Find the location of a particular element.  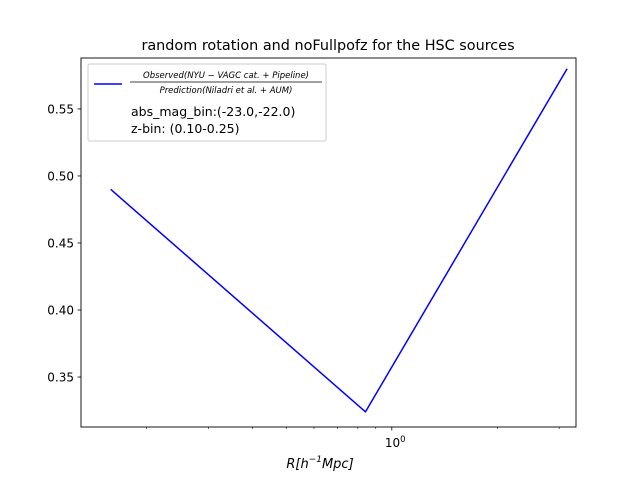

legend-z-bin: z-bin: (0.10-0.25) is located at coordinates (185, 128).